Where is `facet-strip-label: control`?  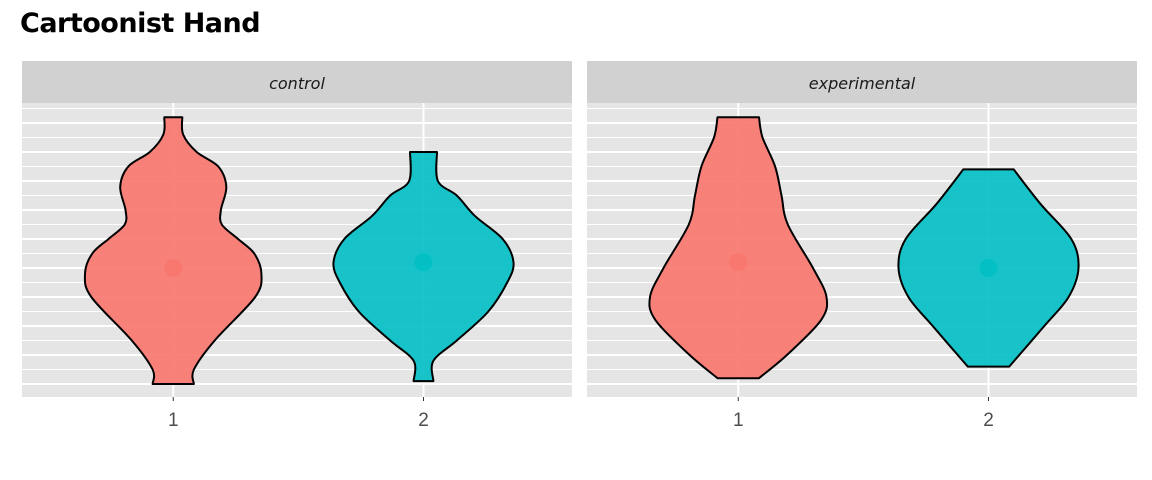
facet-strip-label: control is located at coordinates (297, 83).